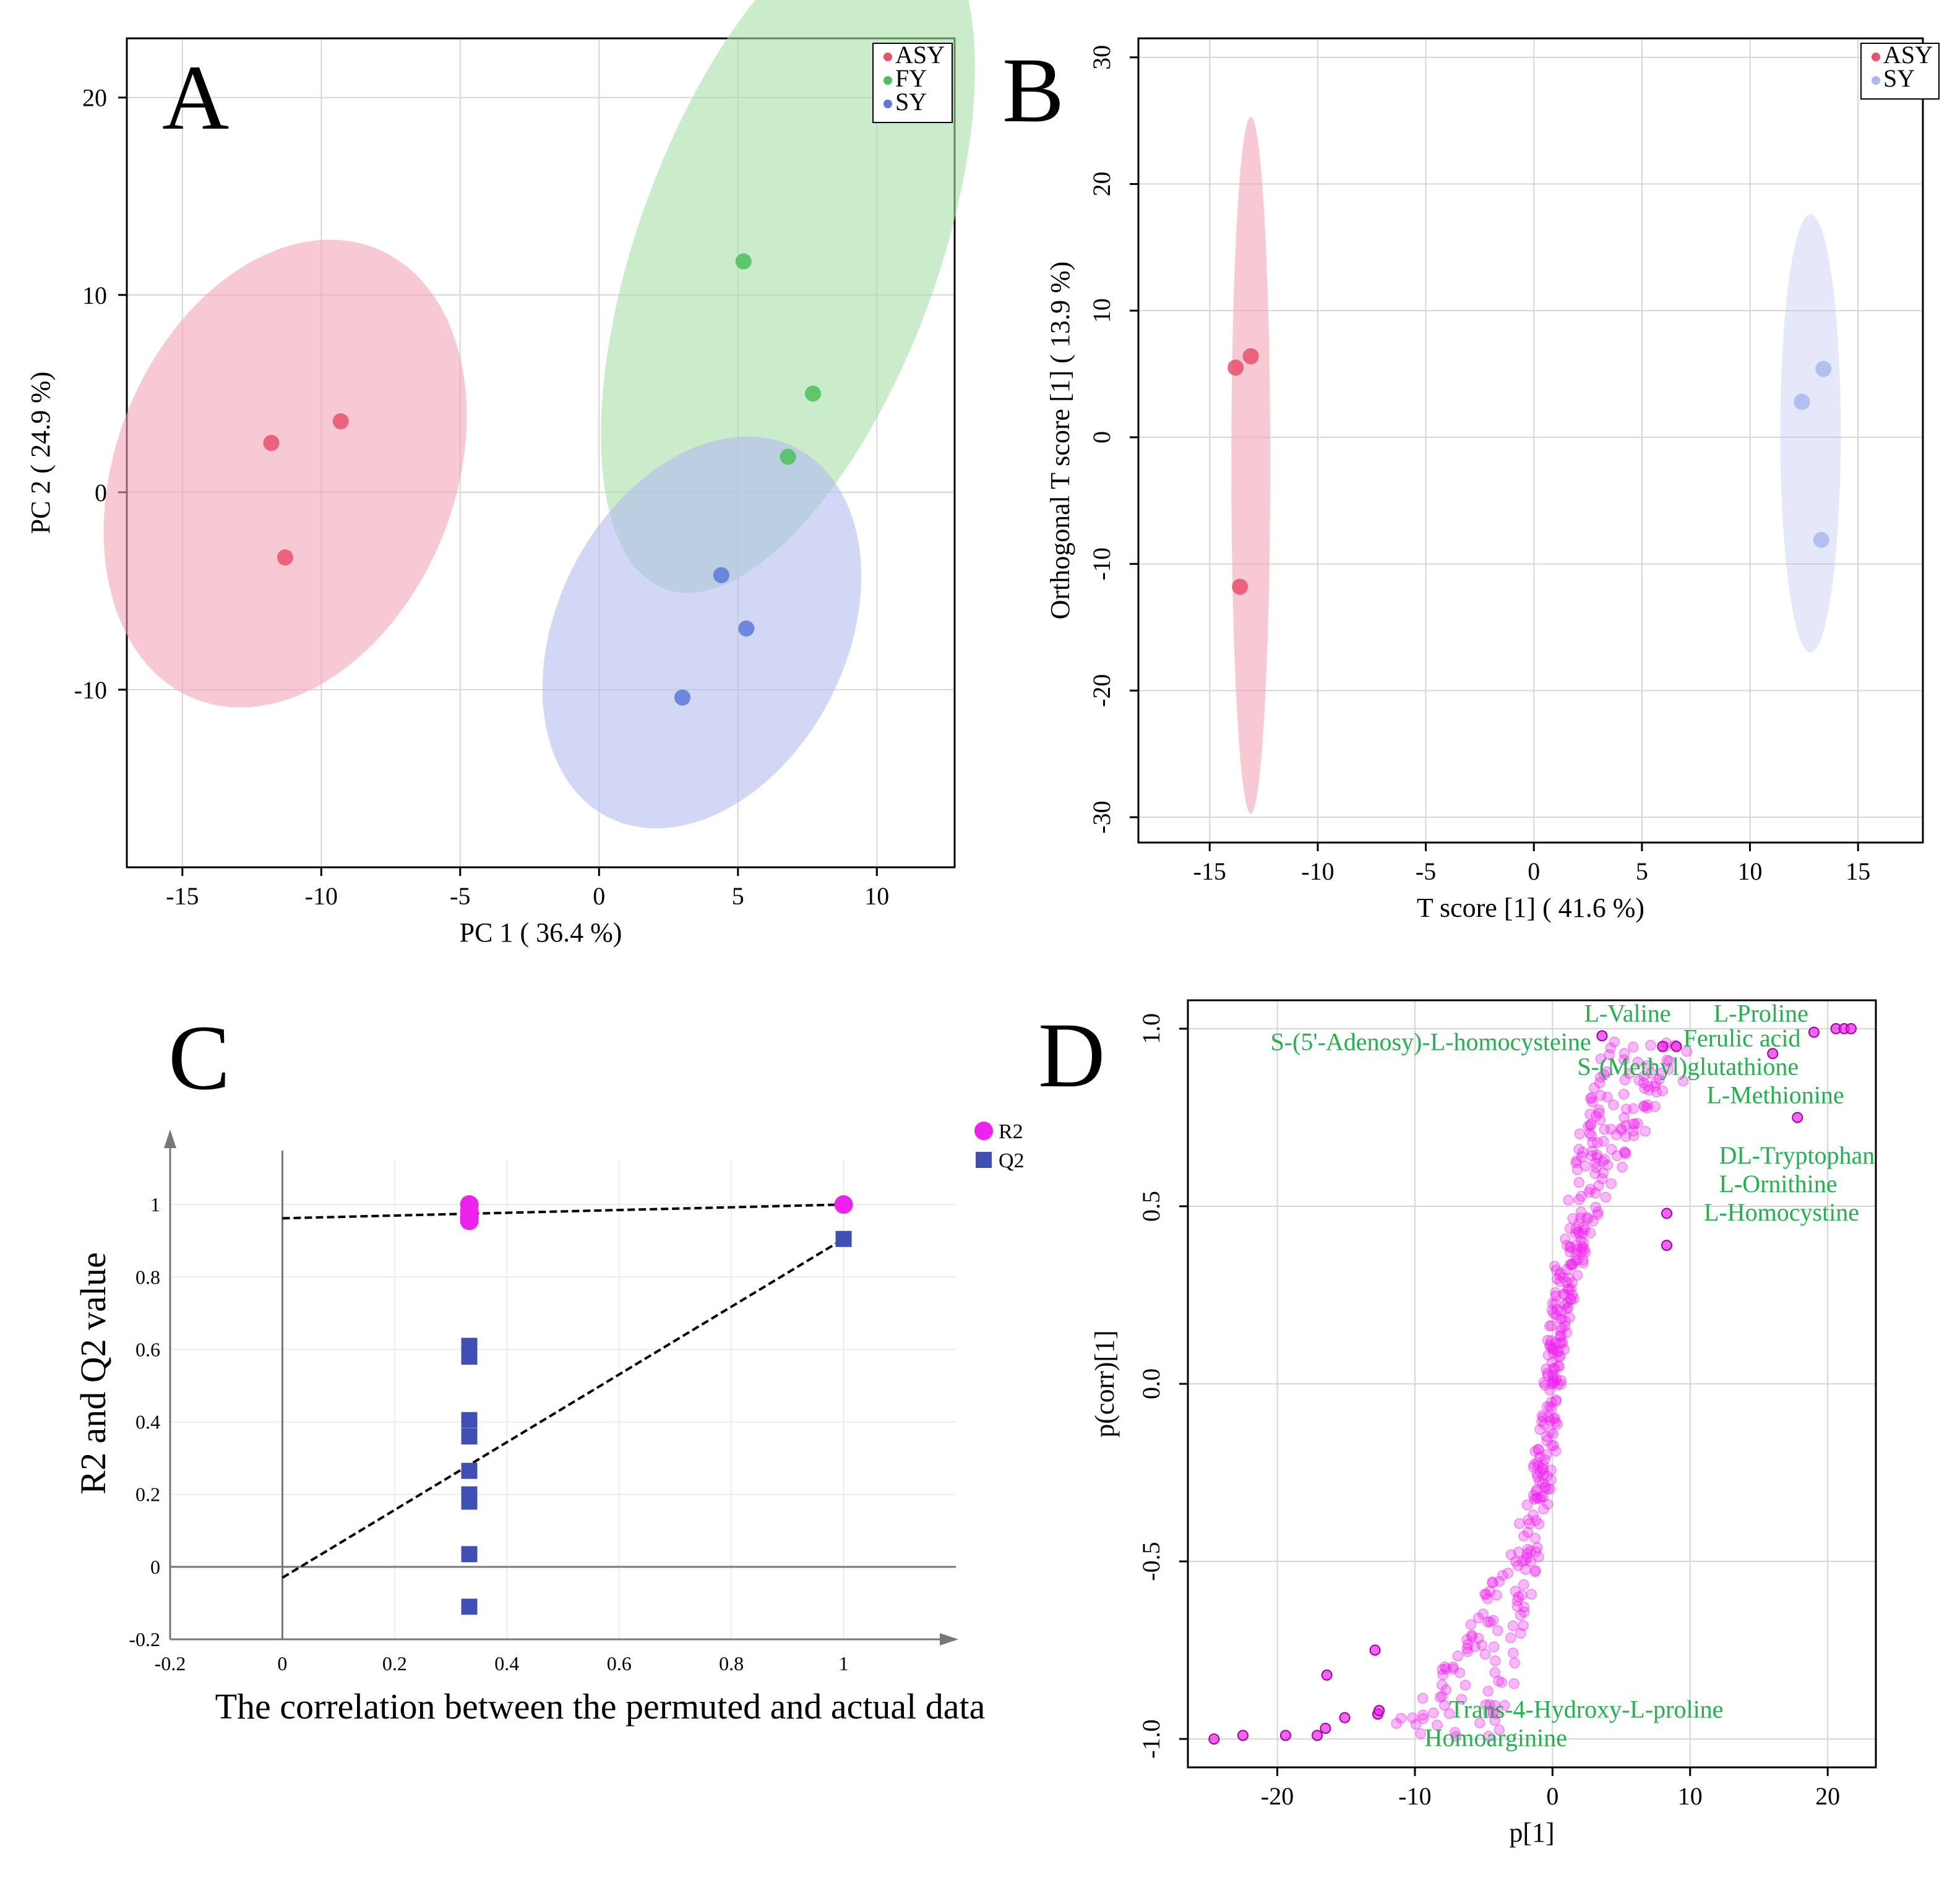  What do you see at coordinates (599, 896) in the screenshot?
I see `x-tick-label: 0` at bounding box center [599, 896].